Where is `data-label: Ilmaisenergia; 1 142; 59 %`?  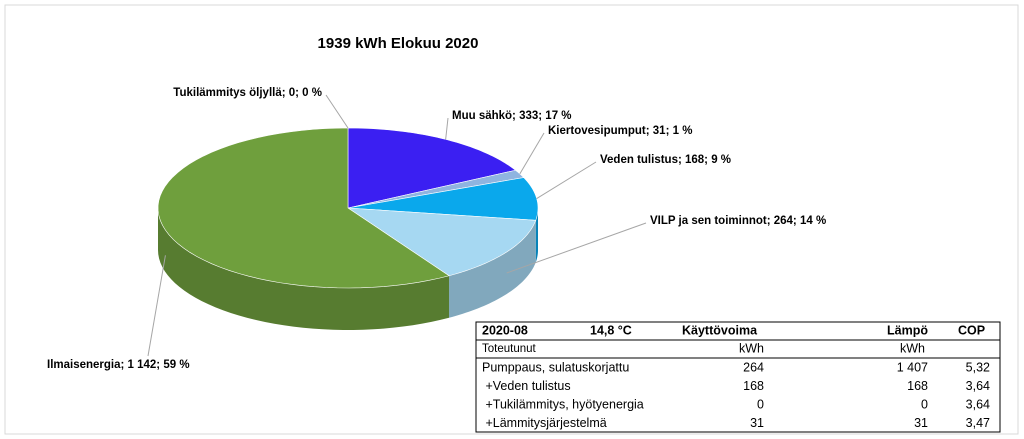
data-label: Ilmaisenergia; 1 142; 59 % is located at coordinates (118, 365).